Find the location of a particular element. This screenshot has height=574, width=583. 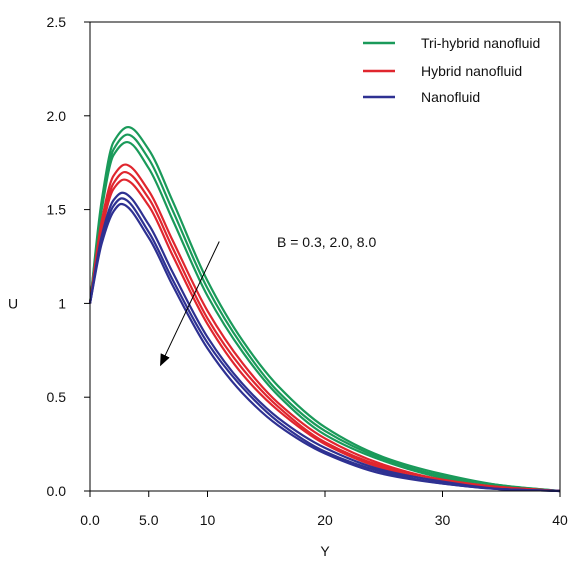

y-tick-label: 1.5 is located at coordinates (57, 210).